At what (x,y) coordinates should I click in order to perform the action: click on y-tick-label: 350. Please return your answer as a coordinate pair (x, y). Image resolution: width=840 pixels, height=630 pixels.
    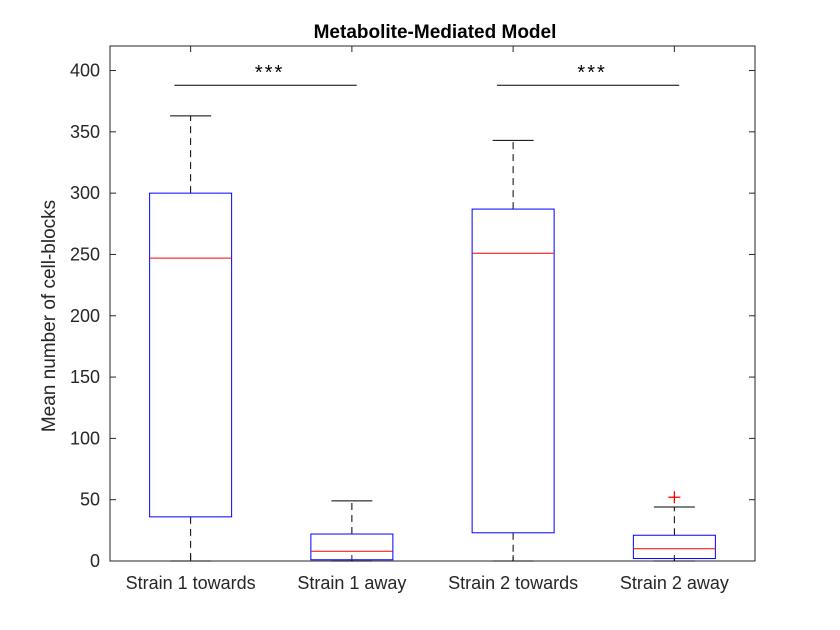
    Looking at the image, I should click on (85, 132).